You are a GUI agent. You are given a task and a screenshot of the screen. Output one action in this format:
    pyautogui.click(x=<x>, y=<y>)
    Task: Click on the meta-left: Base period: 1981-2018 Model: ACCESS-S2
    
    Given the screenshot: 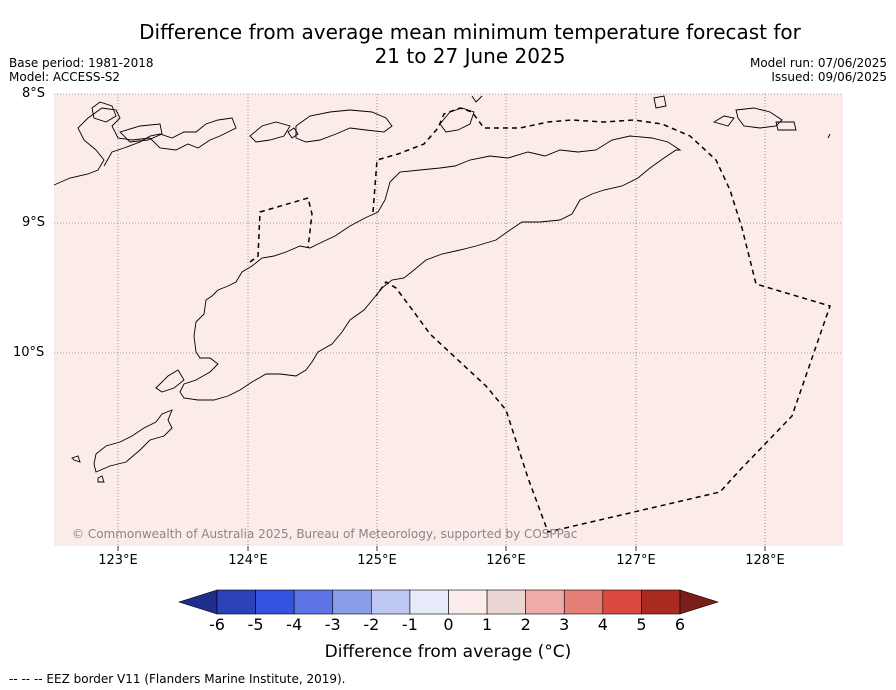 What is the action you would take?
    pyautogui.click(x=81, y=70)
    